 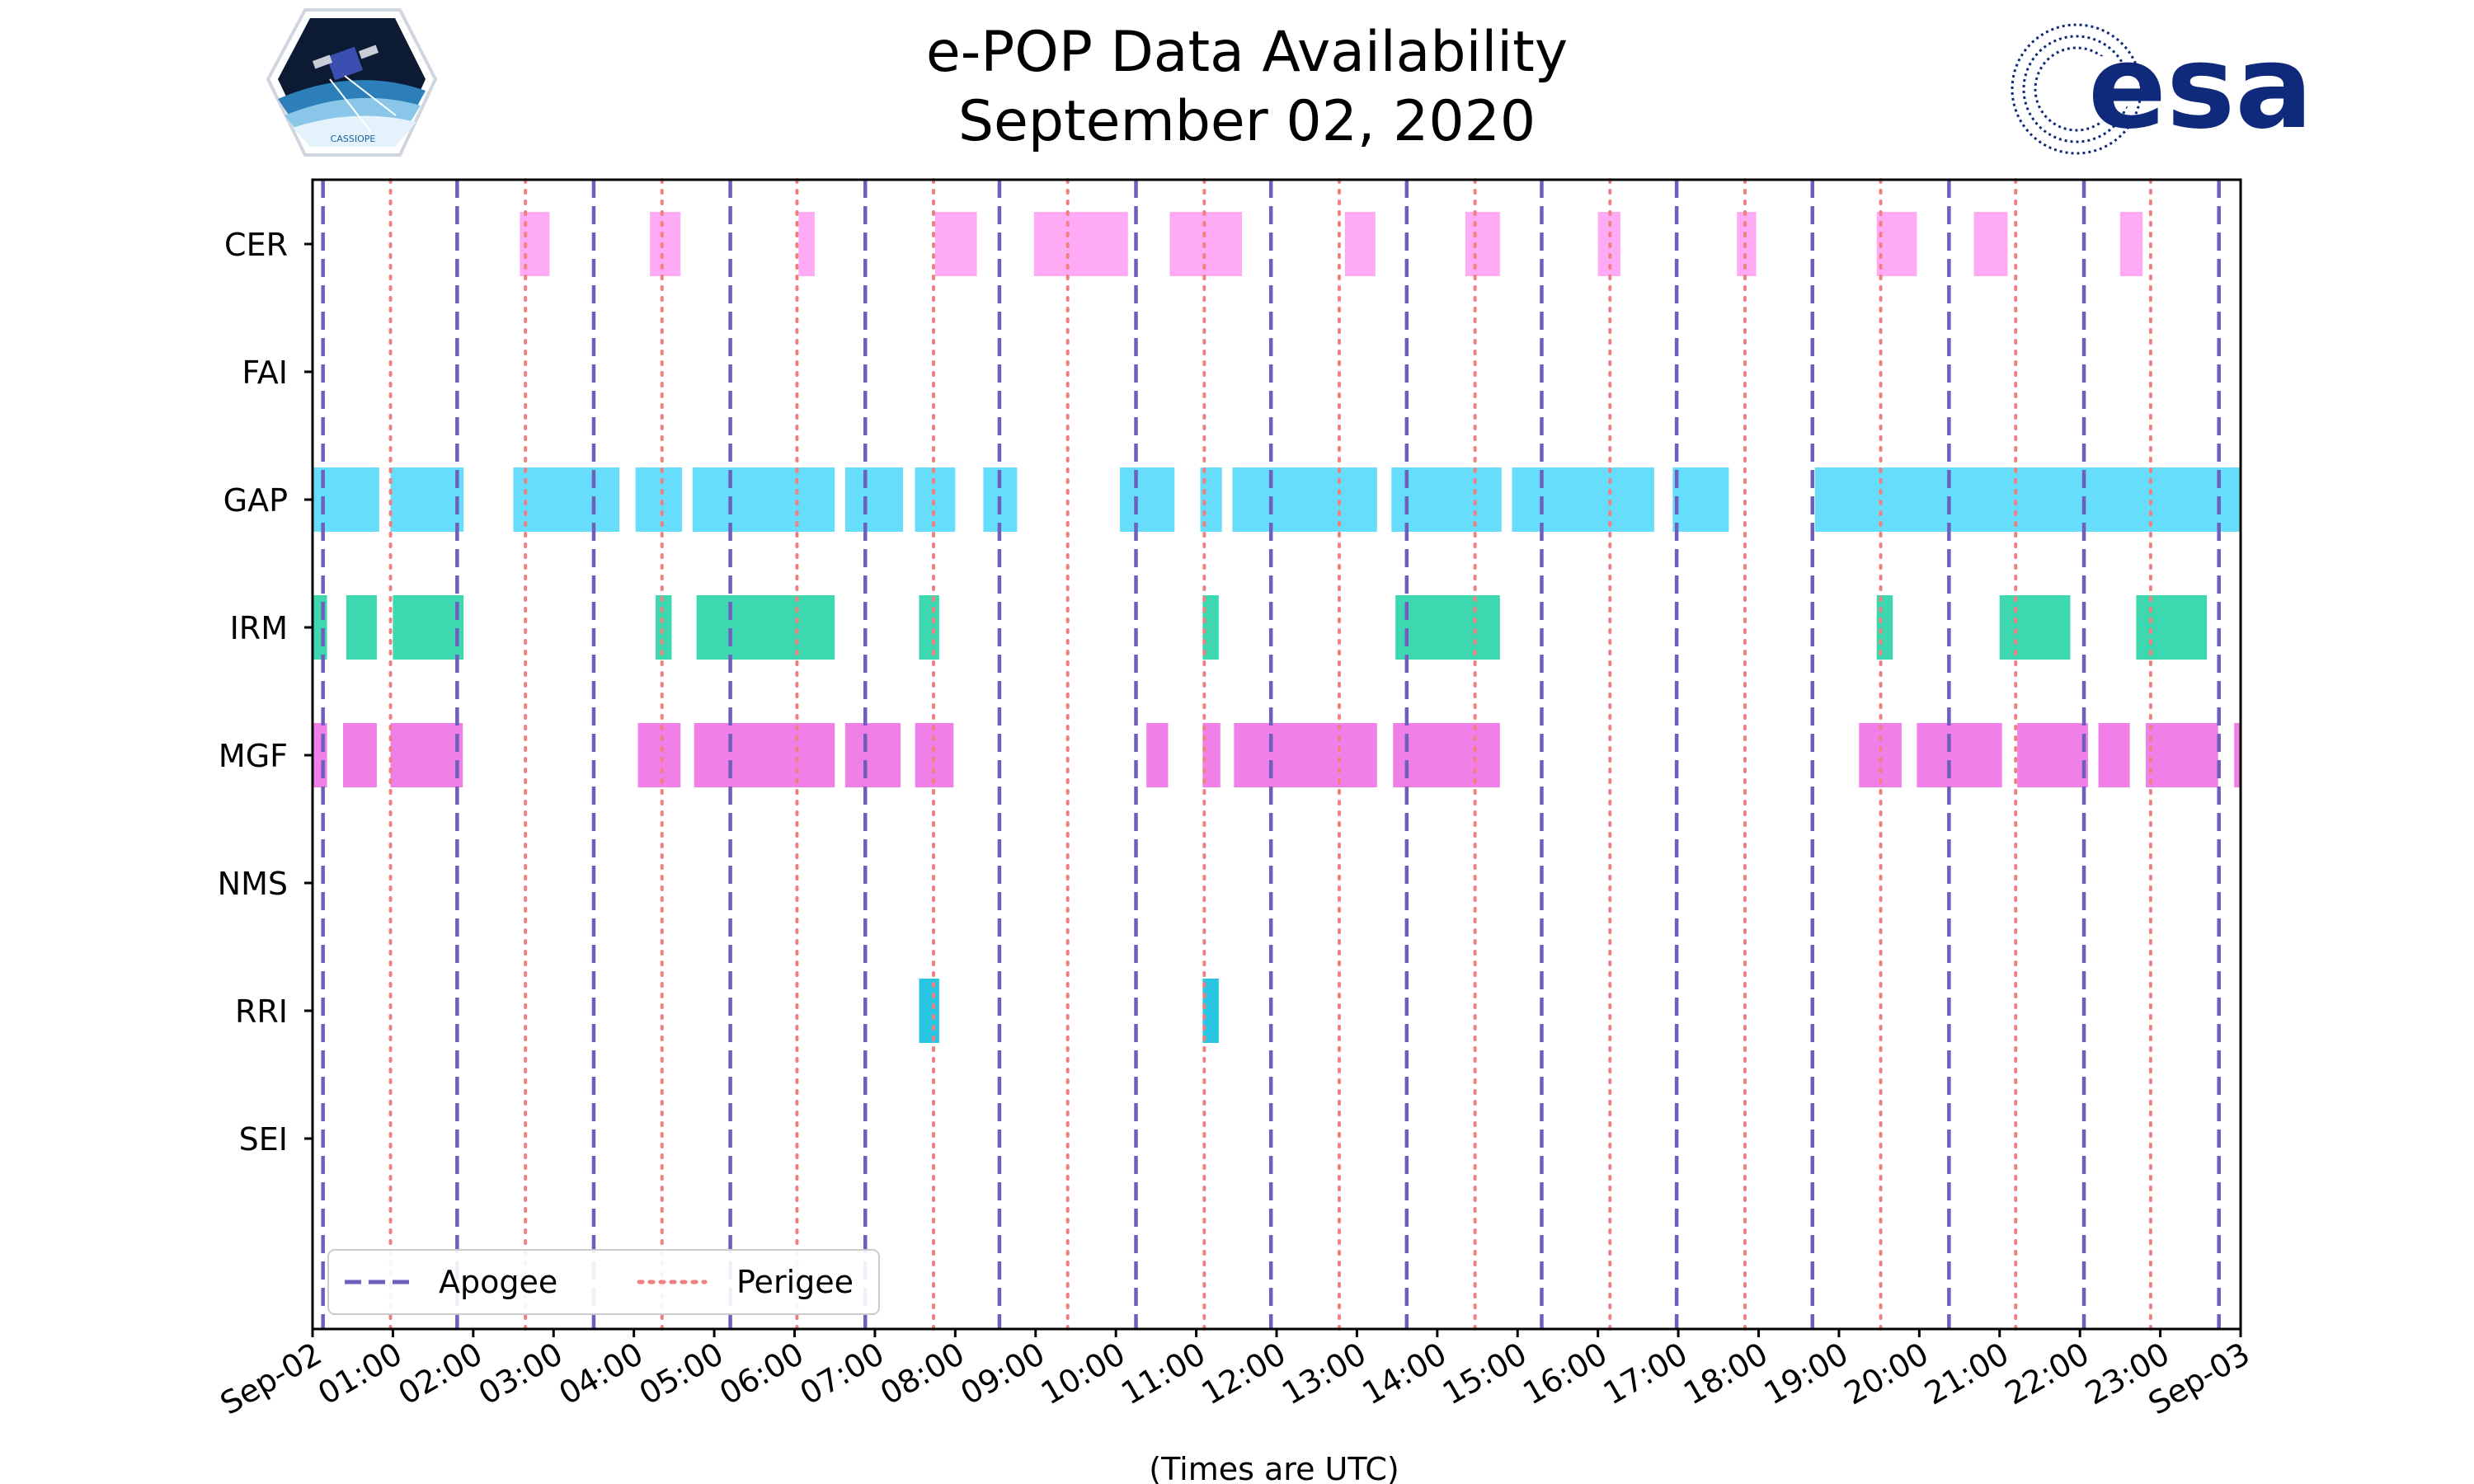 What do you see at coordinates (1247, 121) in the screenshot?
I see `chart-subtitle: September 02, 2020` at bounding box center [1247, 121].